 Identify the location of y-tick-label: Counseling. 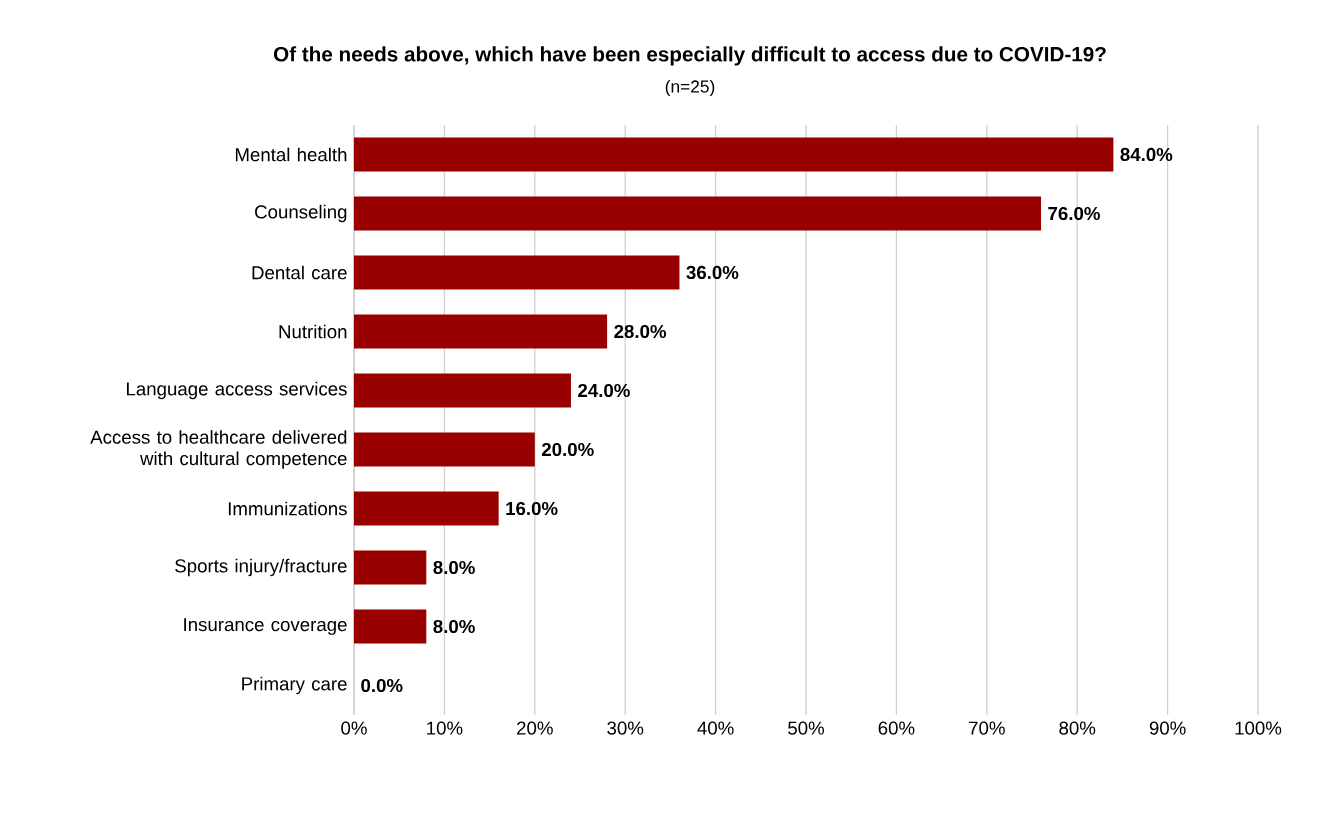
(301, 213).